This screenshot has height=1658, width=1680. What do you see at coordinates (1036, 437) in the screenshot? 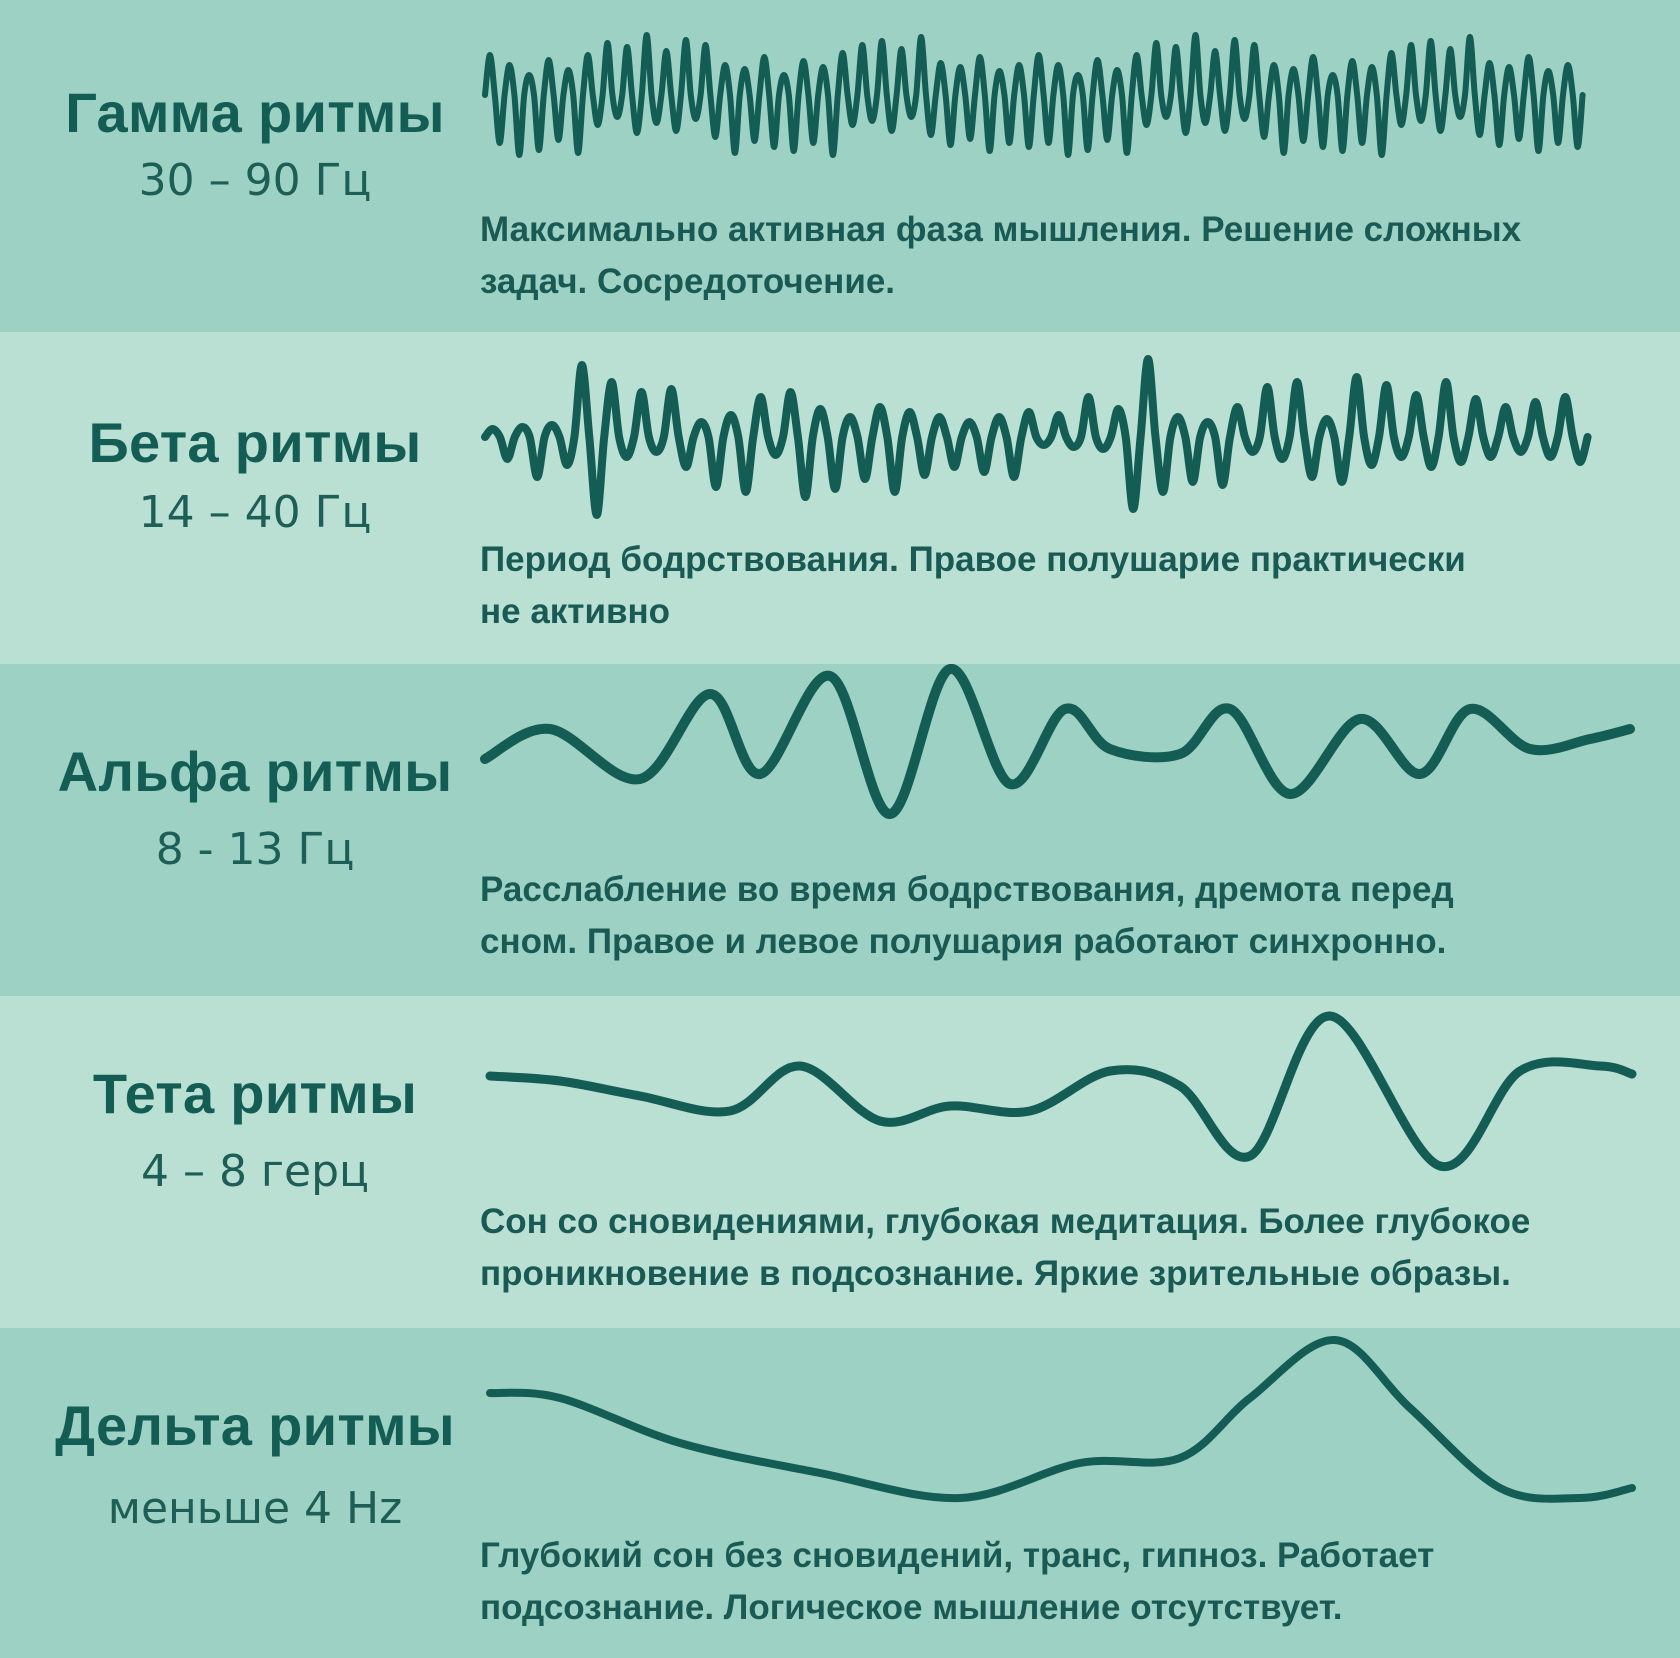
I see `beta-wave` at bounding box center [1036, 437].